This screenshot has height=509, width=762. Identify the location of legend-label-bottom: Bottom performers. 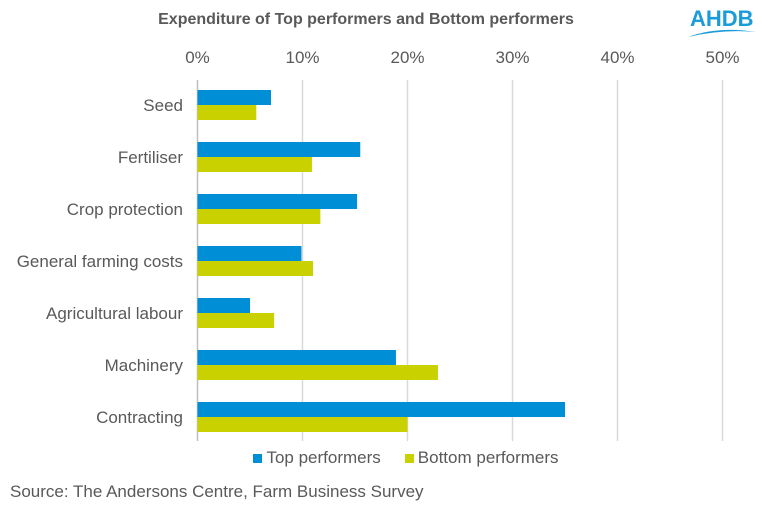
(488, 457).